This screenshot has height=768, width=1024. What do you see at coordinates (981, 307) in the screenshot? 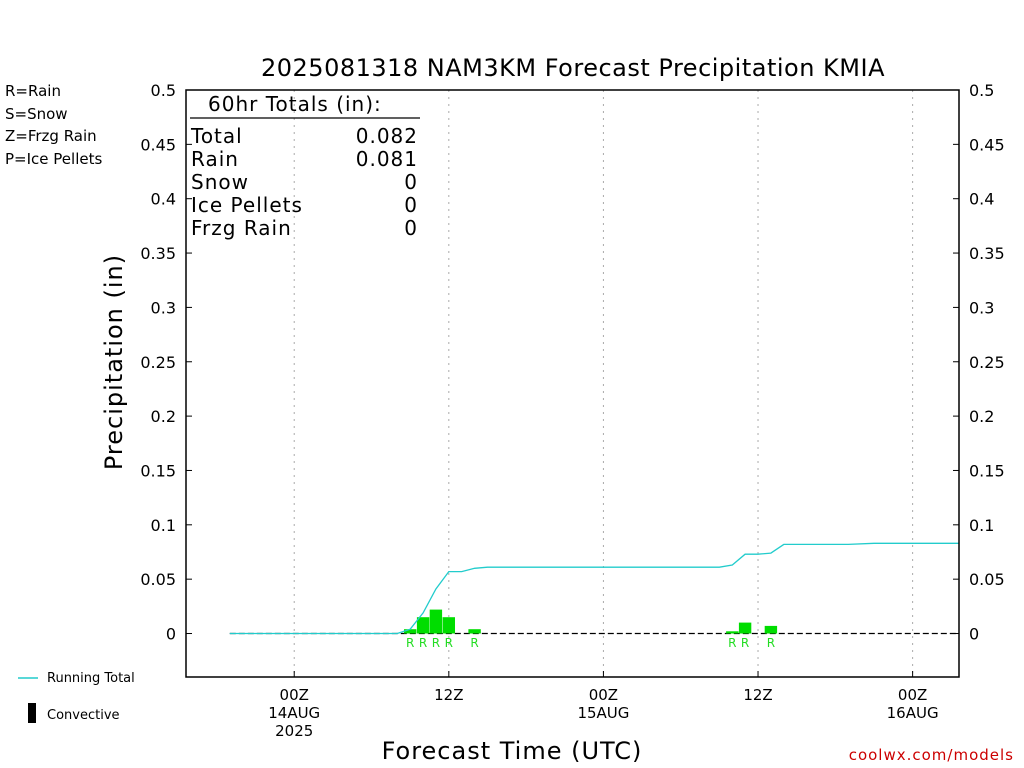
I see `y-tick-label-right: 0.3` at bounding box center [981, 307].